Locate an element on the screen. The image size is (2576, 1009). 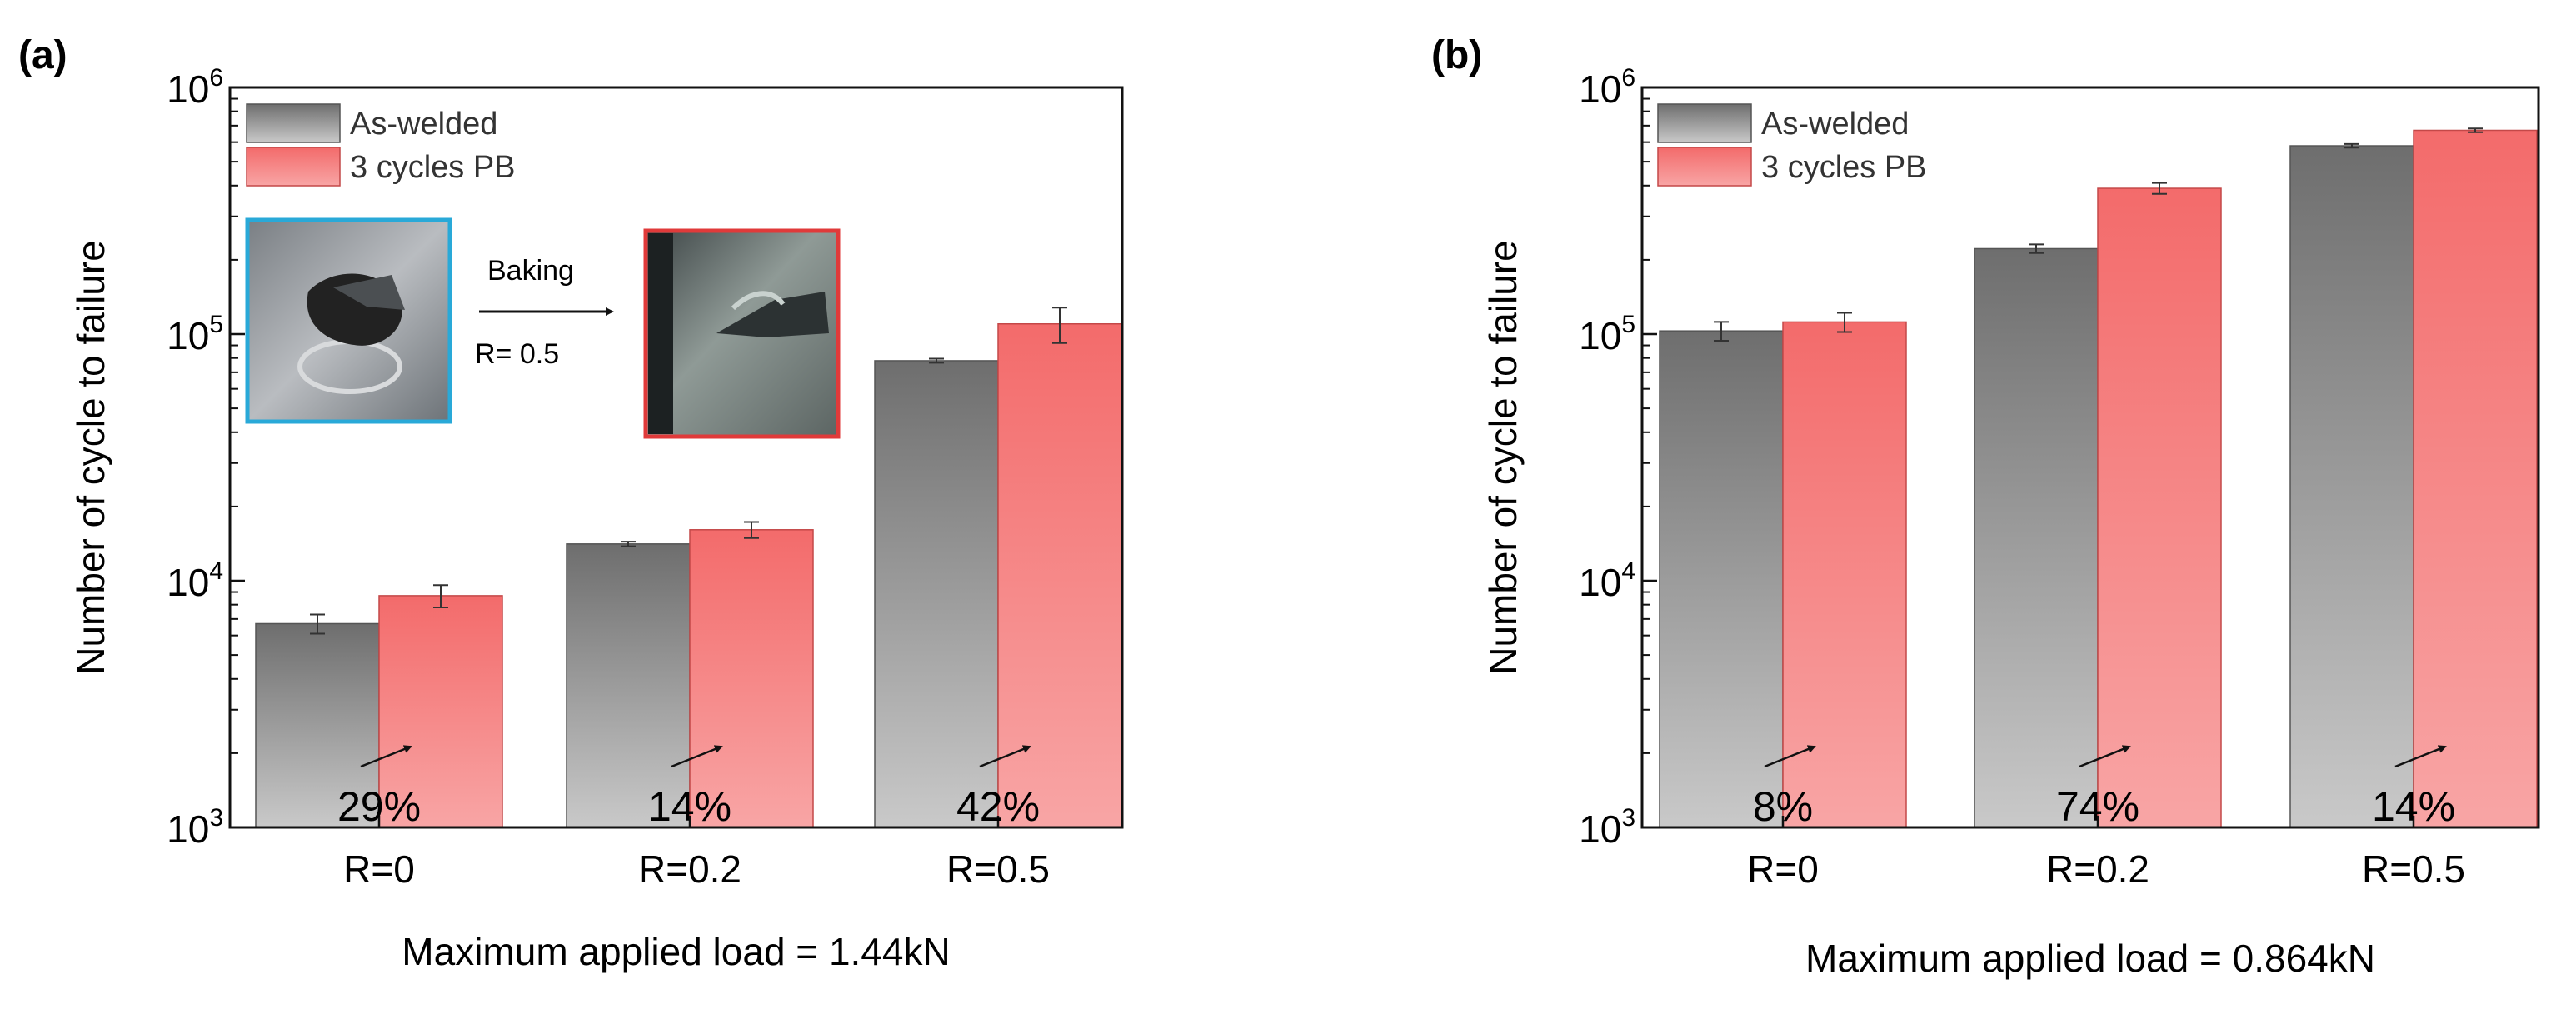
increase-percentage: 8% is located at coordinates (1783, 807).